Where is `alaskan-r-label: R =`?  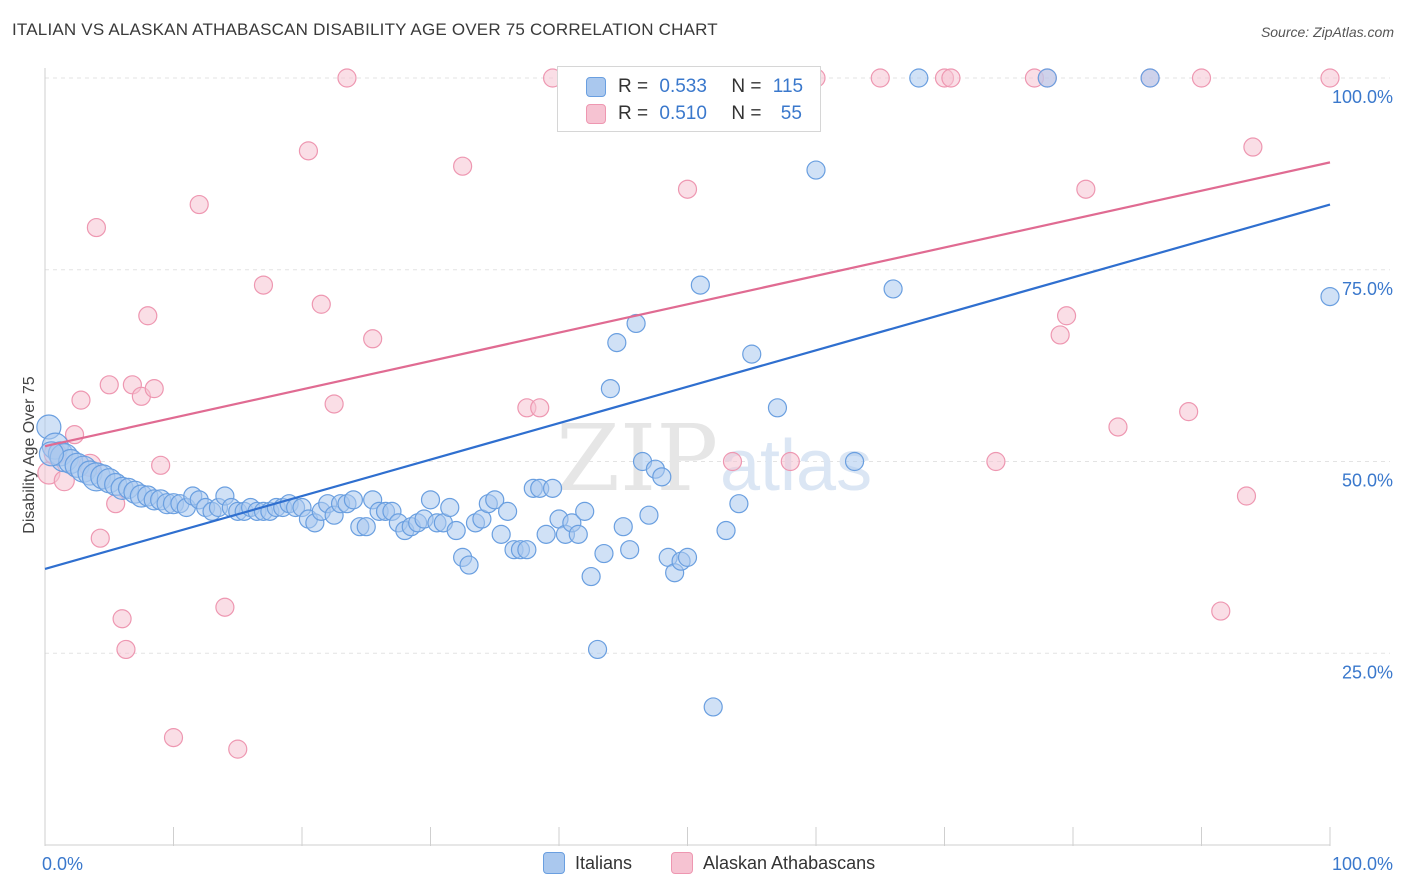
alaskan-r-label: R = is located at coordinates (633, 113).